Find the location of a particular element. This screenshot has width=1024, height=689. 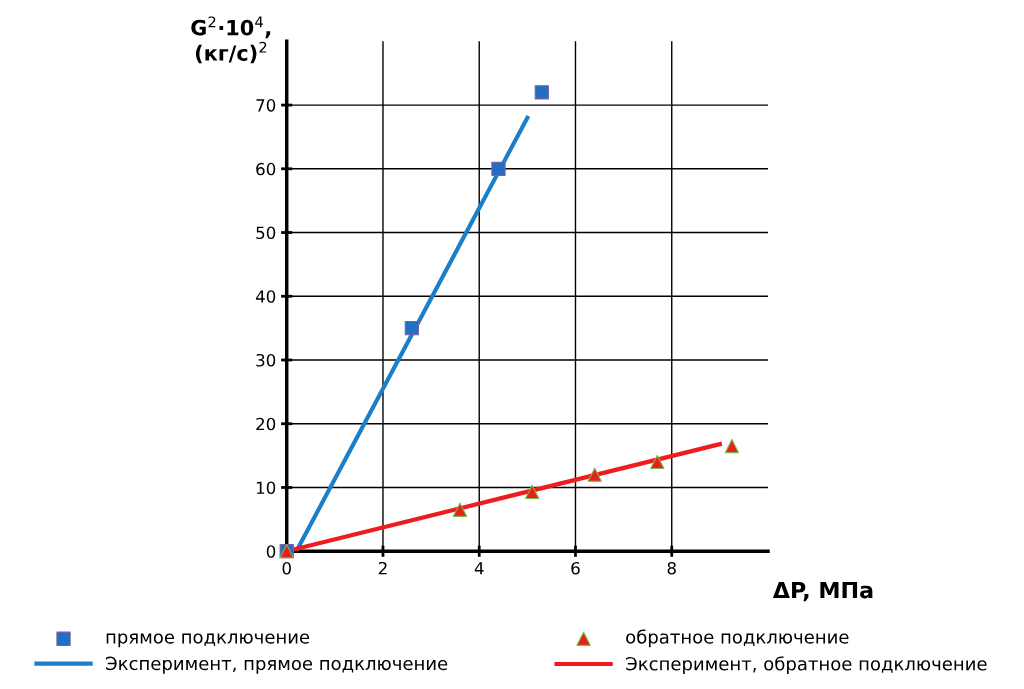

x-tick-label: 2 is located at coordinates (382, 568).